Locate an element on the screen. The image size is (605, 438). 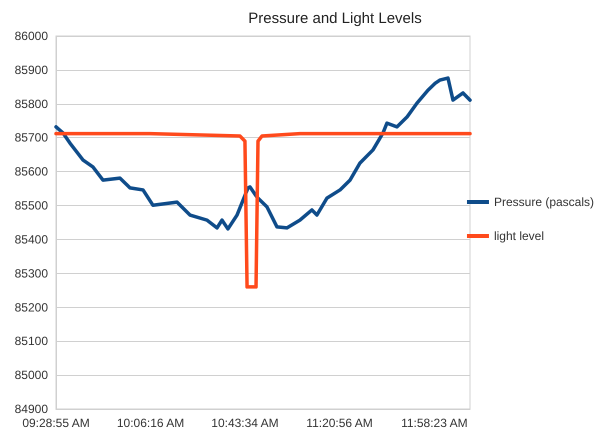
y-tick-label: 85400 is located at coordinates (31, 239).